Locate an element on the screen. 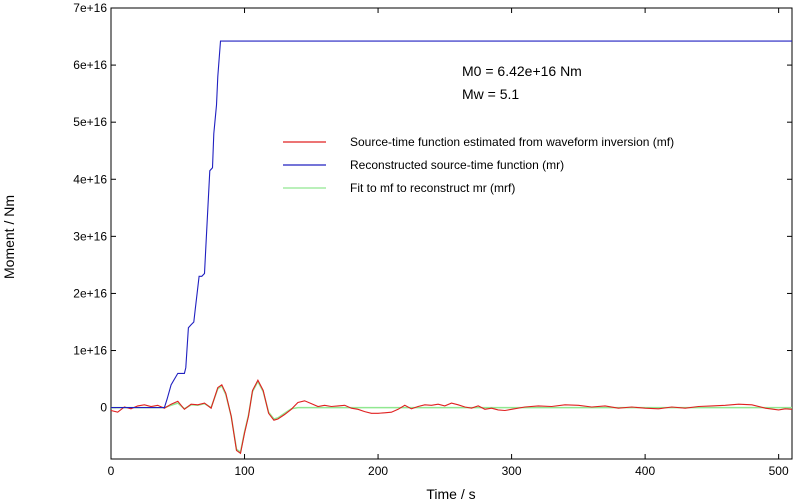 This screenshot has width=798, height=501. seismic-moment-annotation: M0 = 6.42e+16 Nm is located at coordinates (522, 71).